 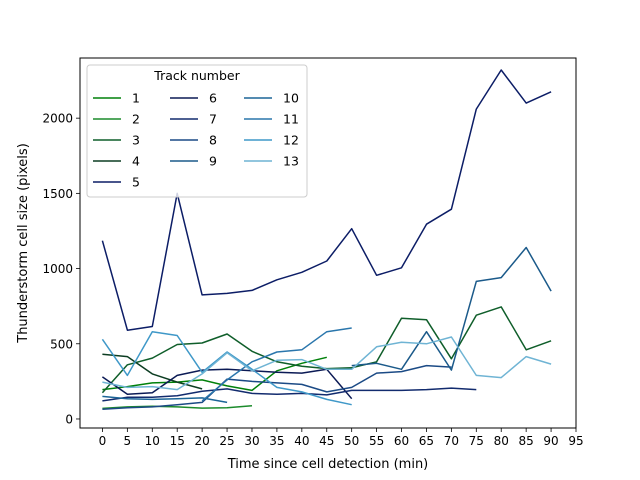 What do you see at coordinates (426, 441) in the screenshot?
I see `x-tick-label: 65` at bounding box center [426, 441].